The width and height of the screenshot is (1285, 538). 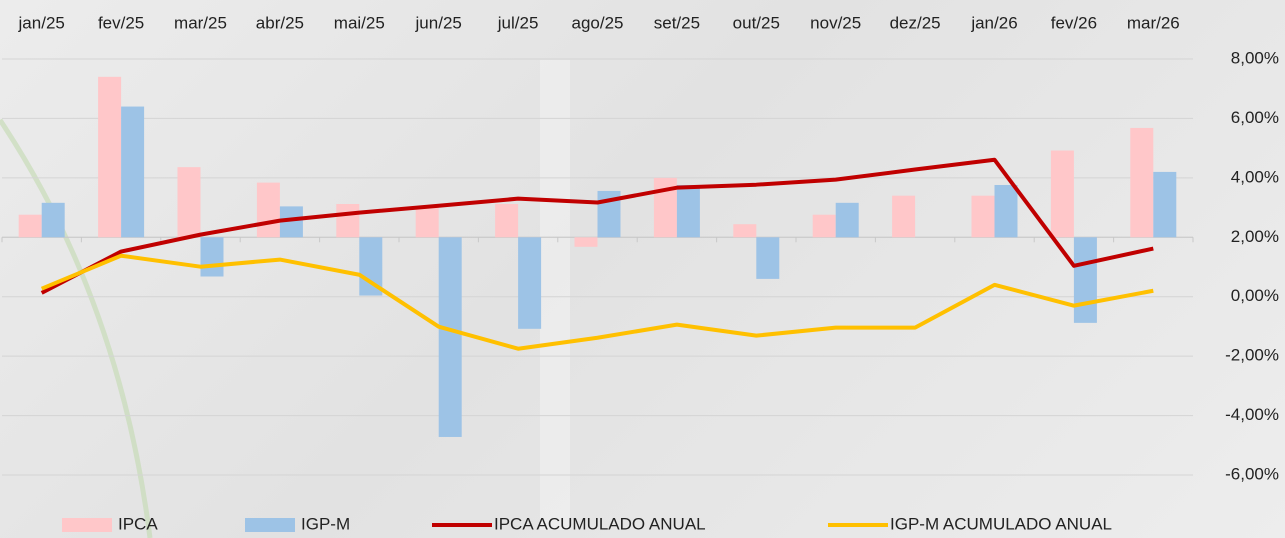 What do you see at coordinates (518, 22) in the screenshot?
I see `x-tick-label: jul/25` at bounding box center [518, 22].